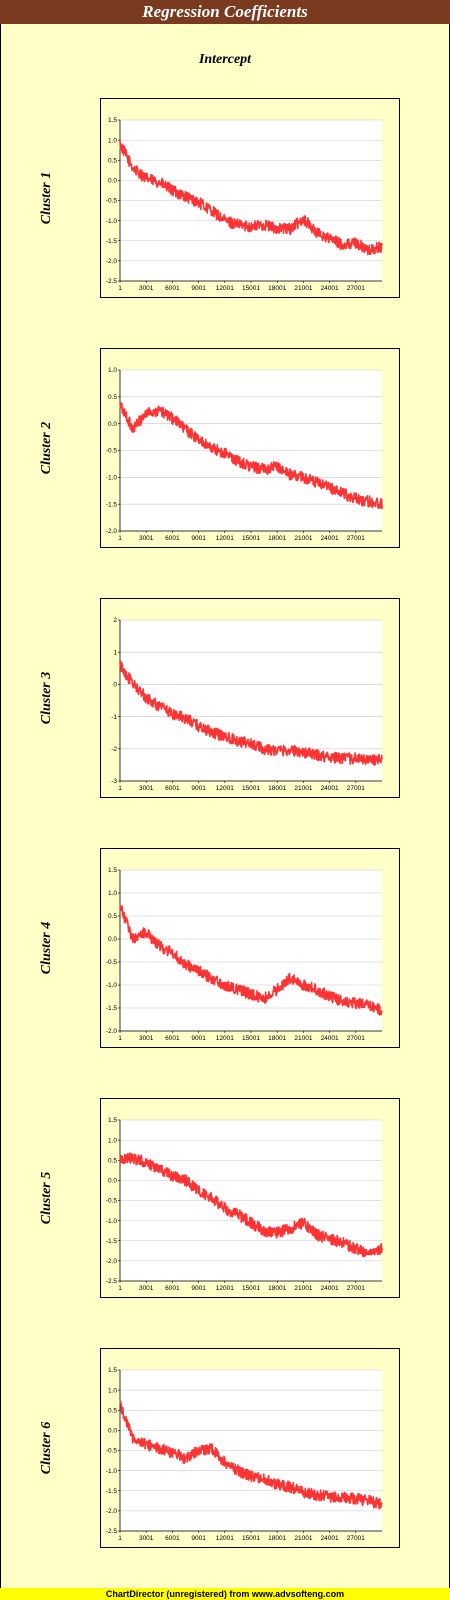 The image size is (450, 1600). Describe the element at coordinates (225, 12) in the screenshot. I see `page-title: Regression Coefficients` at that location.